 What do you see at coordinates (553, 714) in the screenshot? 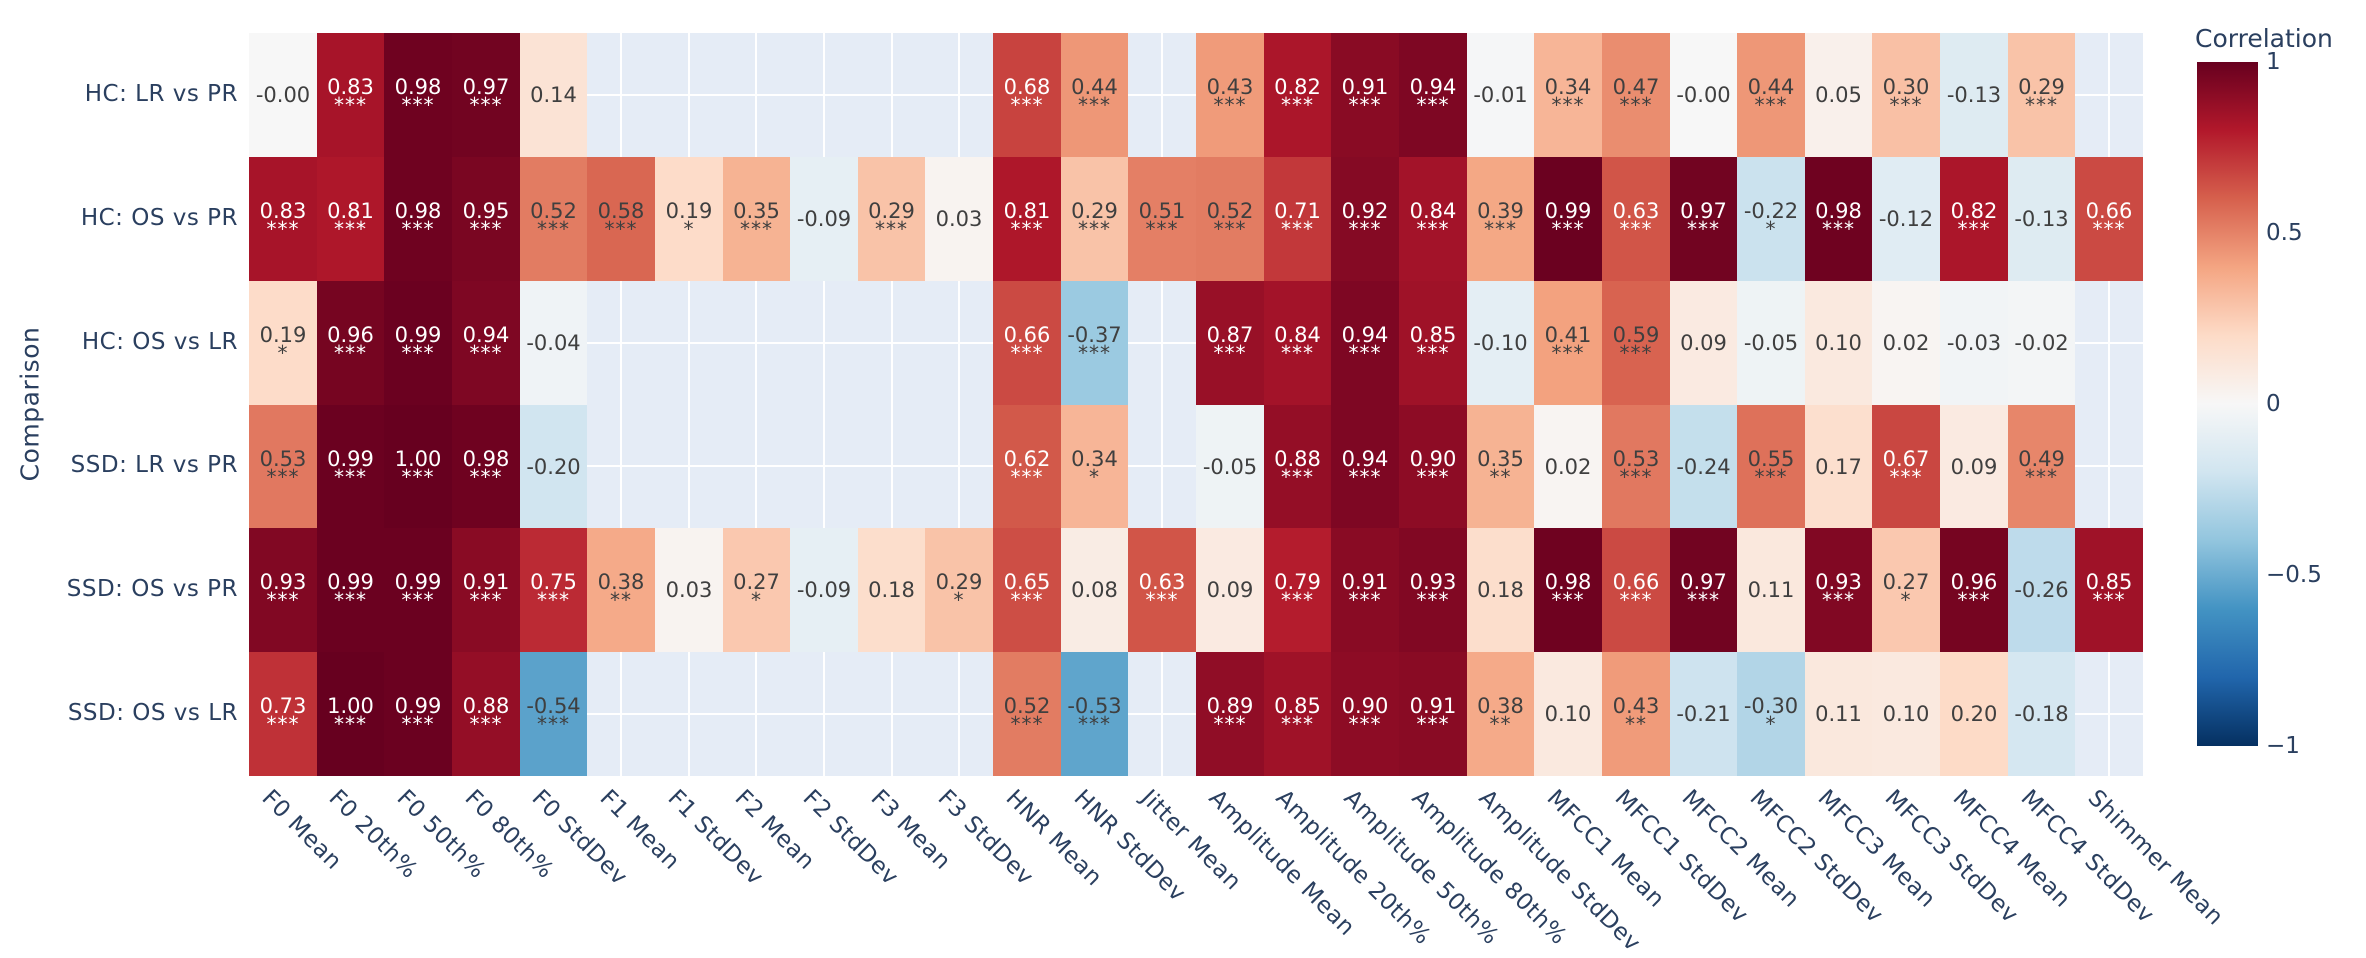
I see `heatmap-cell: -0.54 ***` at bounding box center [553, 714].